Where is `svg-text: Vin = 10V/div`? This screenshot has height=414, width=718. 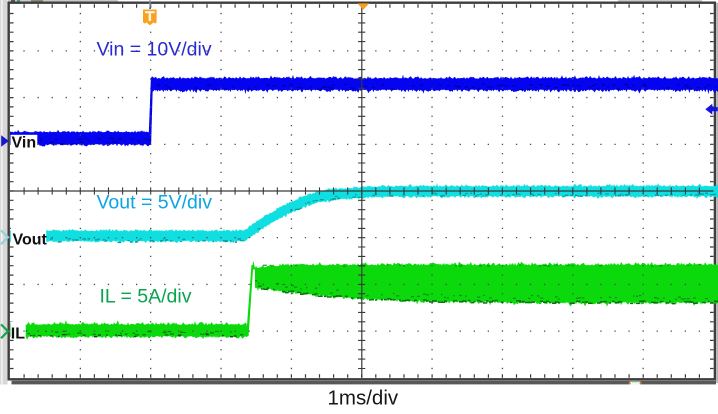 svg-text: Vin = 10V/div is located at coordinates (154, 50).